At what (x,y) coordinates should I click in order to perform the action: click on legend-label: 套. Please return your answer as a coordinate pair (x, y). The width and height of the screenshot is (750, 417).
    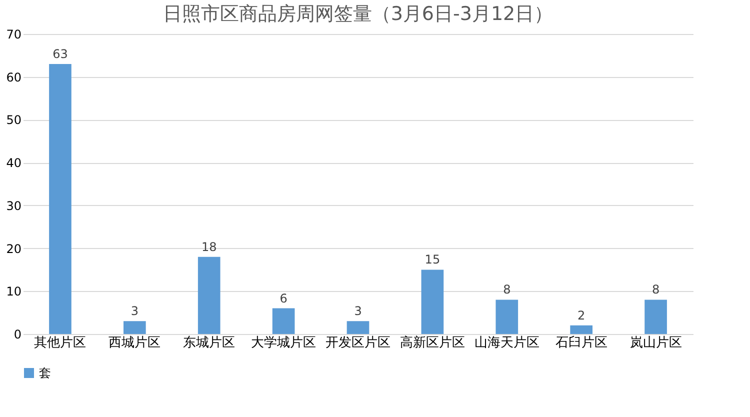
    Looking at the image, I should click on (45, 373).